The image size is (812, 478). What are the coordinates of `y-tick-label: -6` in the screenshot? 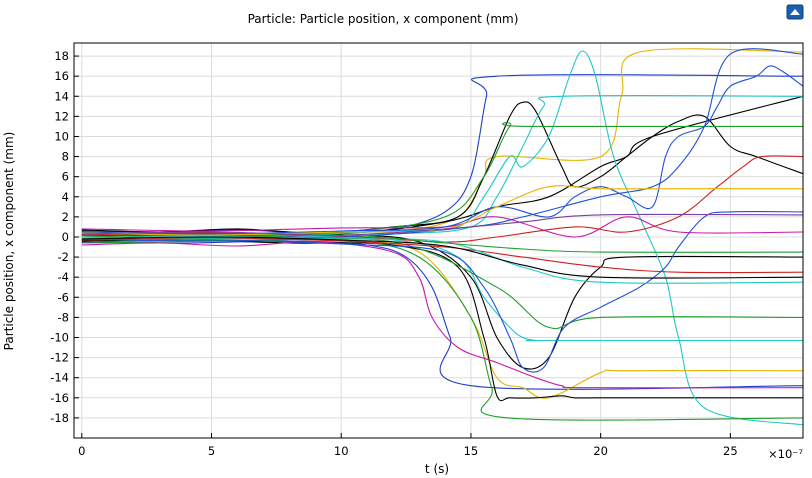 It's located at (63, 297).